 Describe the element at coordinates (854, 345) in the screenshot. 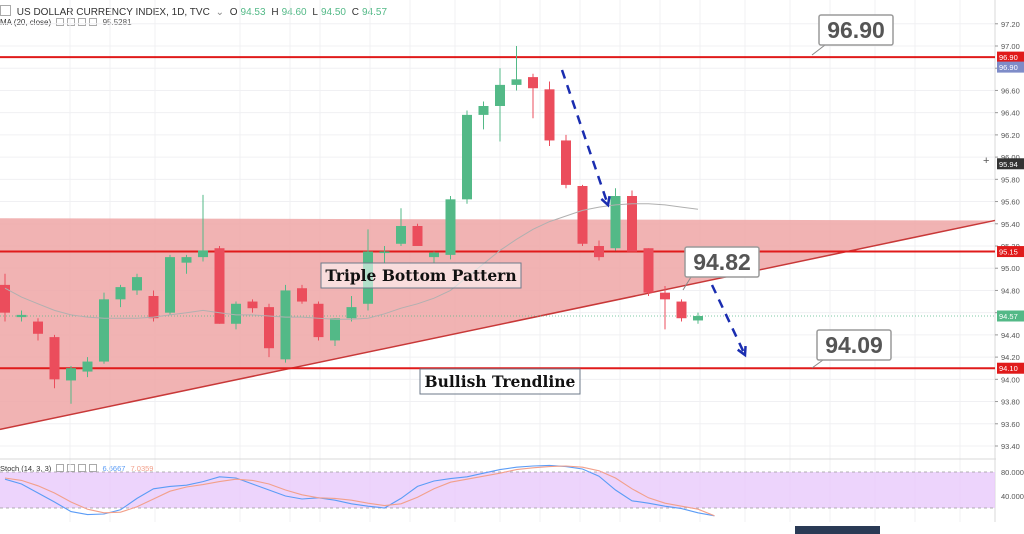

I see `callout-label: 94.09` at that location.